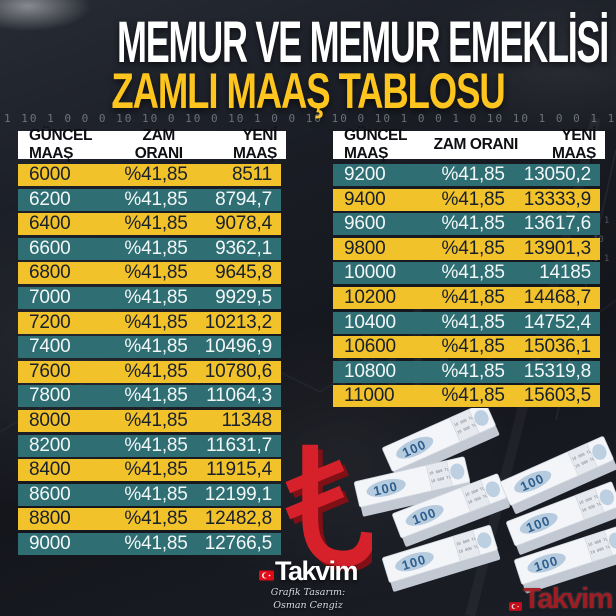 This screenshot has width=616, height=616. Describe the element at coordinates (328, 508) in the screenshot. I see `turkish-lira-icon` at that location.